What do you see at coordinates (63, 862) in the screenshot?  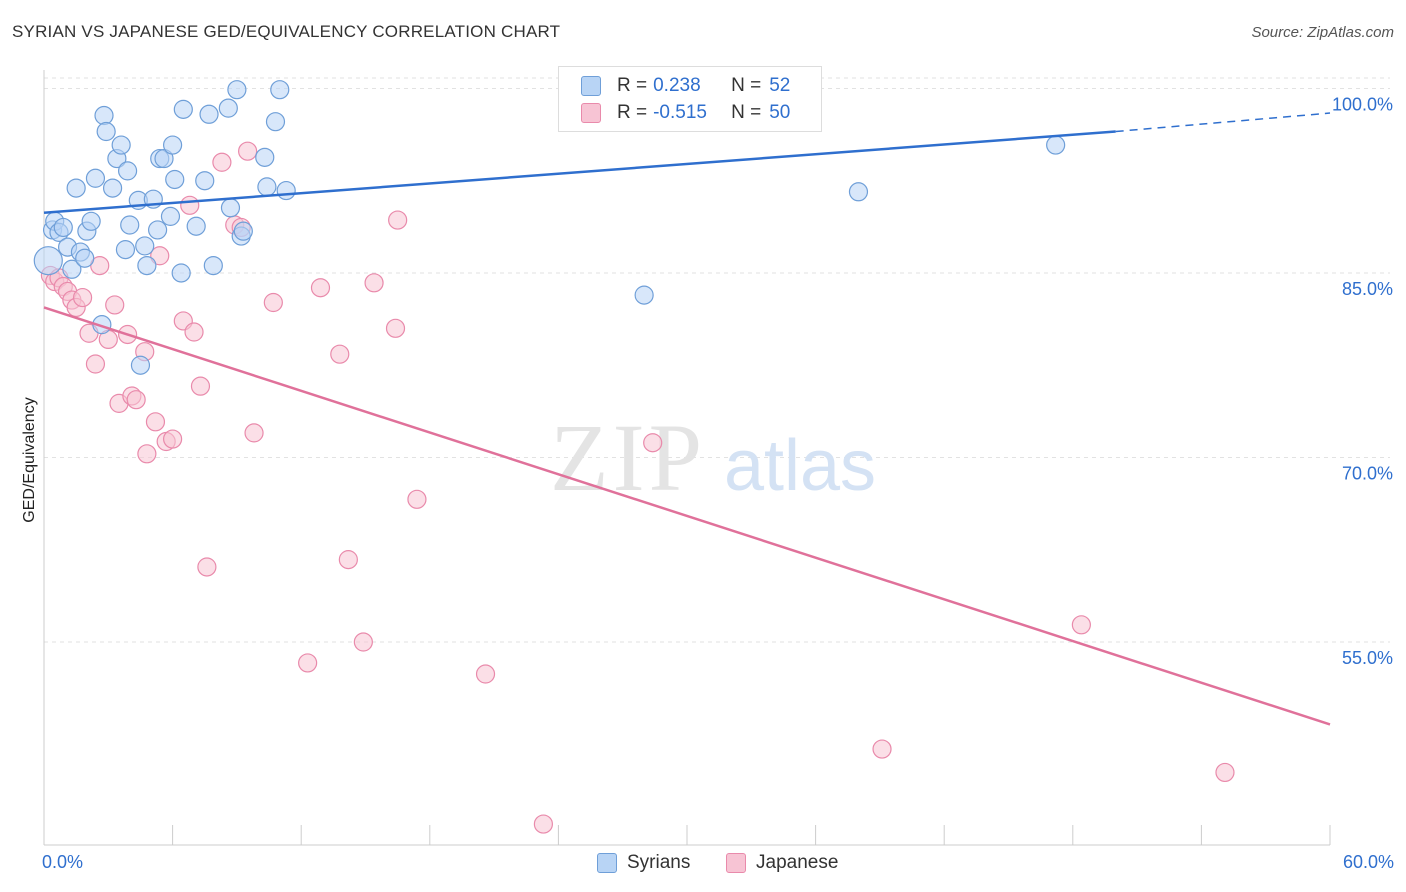 I see `x-tick-label-min: 0.0%` at bounding box center [63, 862].